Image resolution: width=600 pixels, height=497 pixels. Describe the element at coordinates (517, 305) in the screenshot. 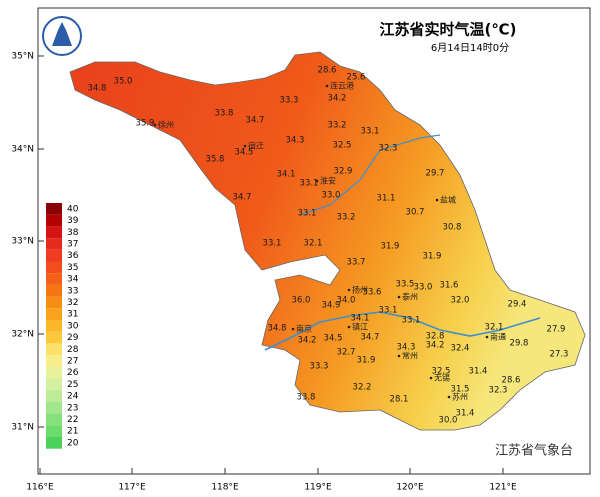

I see `temperature: 29.4` at that location.